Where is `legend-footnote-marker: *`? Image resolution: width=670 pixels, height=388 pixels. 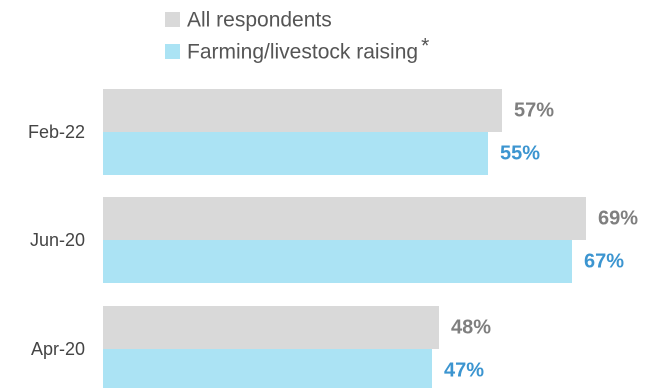 legend-footnote-marker: * is located at coordinates (425, 46).